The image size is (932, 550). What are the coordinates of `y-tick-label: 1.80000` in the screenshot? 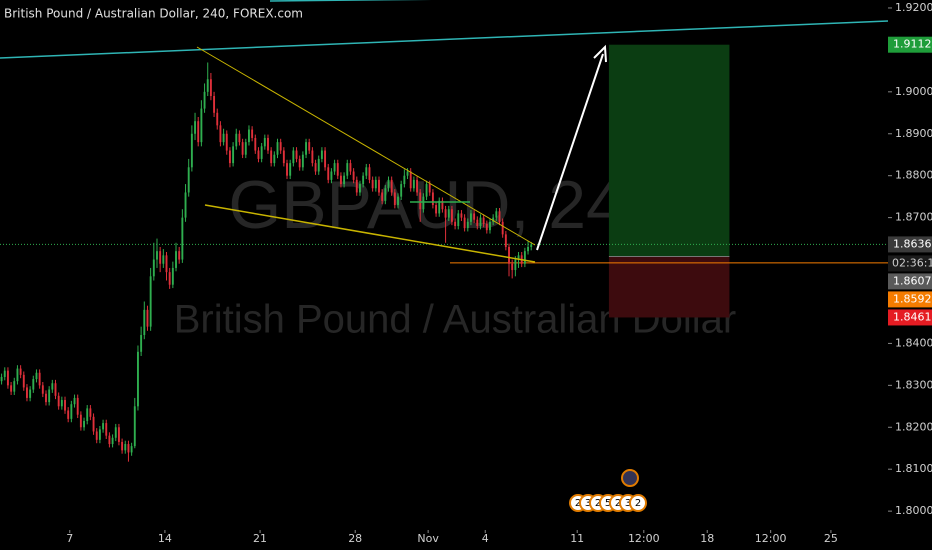 It's located at (913, 510).